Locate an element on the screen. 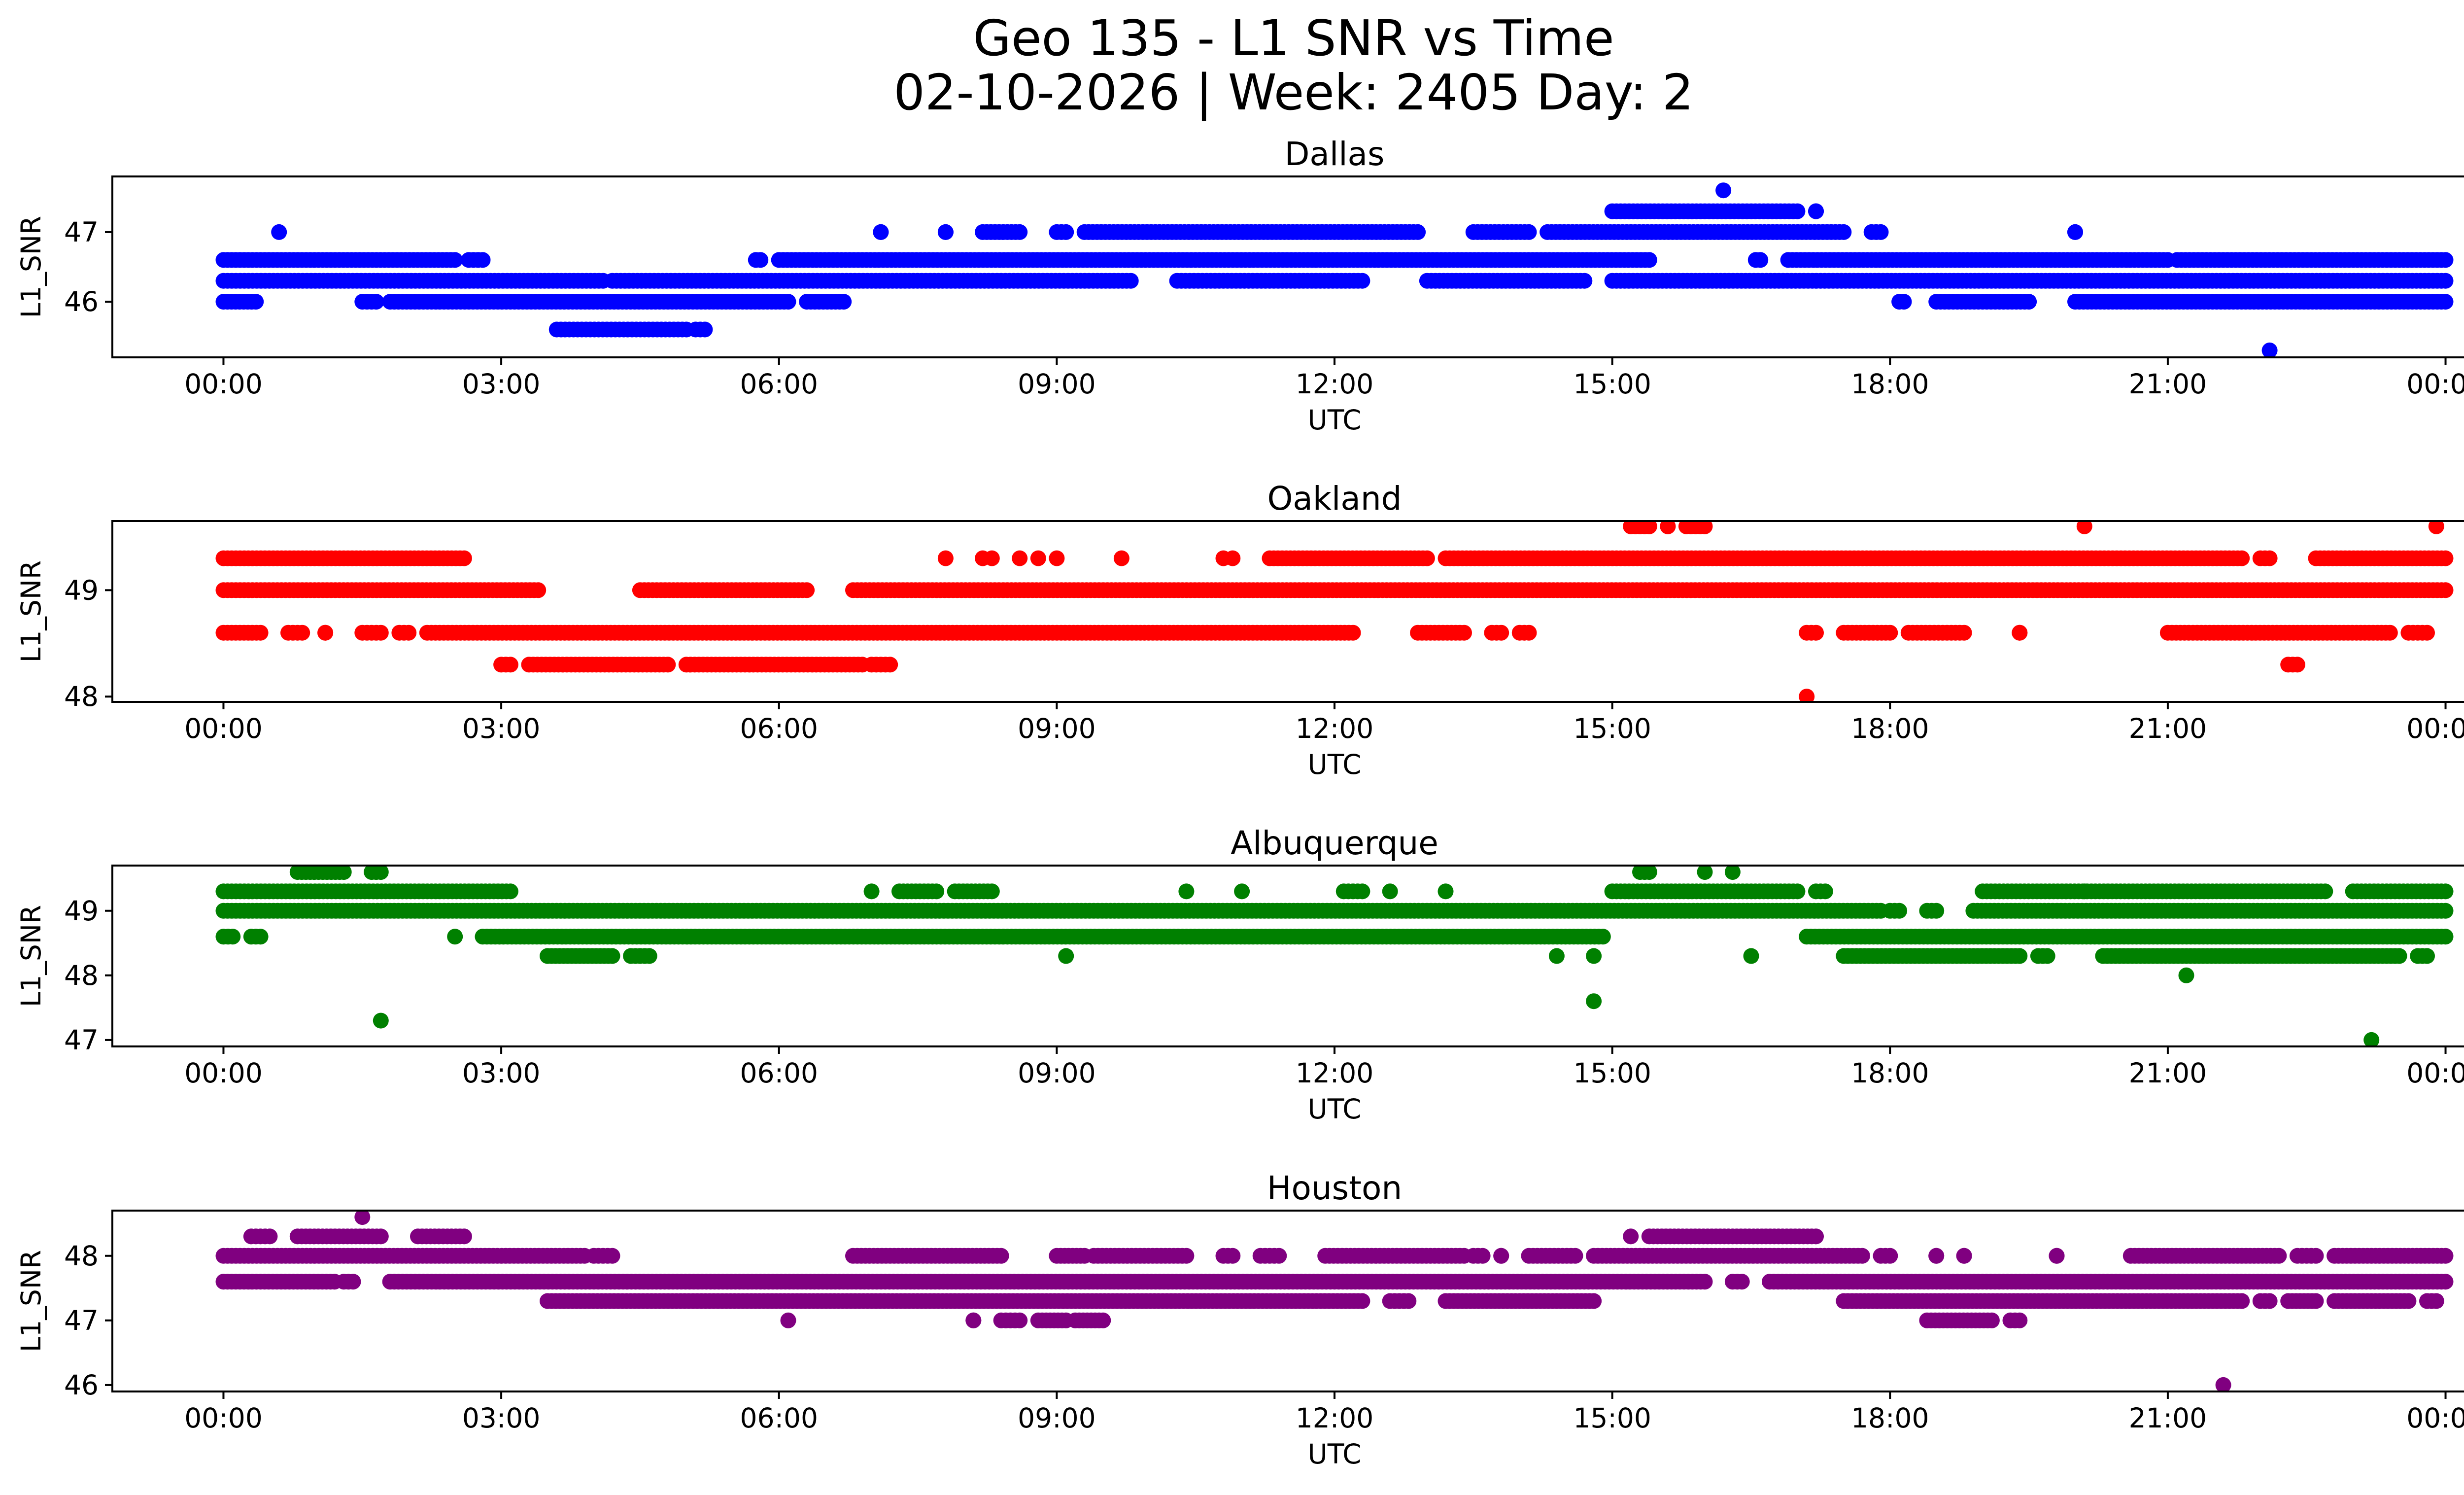 The height and width of the screenshot is (1495, 2464). x-tick-label: 18:00 is located at coordinates (1890, 1073).